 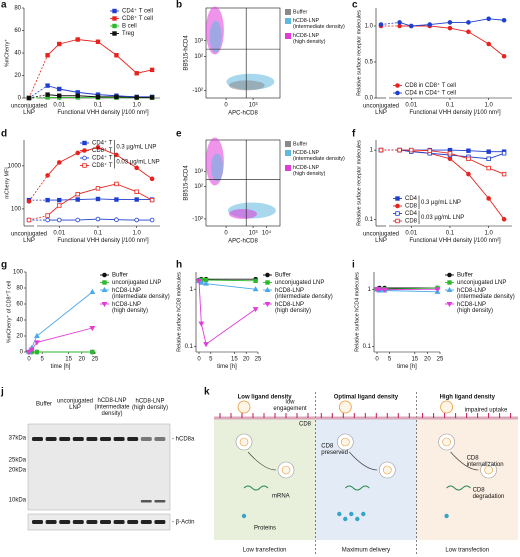 What do you see at coordinates (197, 220) in the screenshot?
I see `y-tick-label: -10²` at bounding box center [197, 220].